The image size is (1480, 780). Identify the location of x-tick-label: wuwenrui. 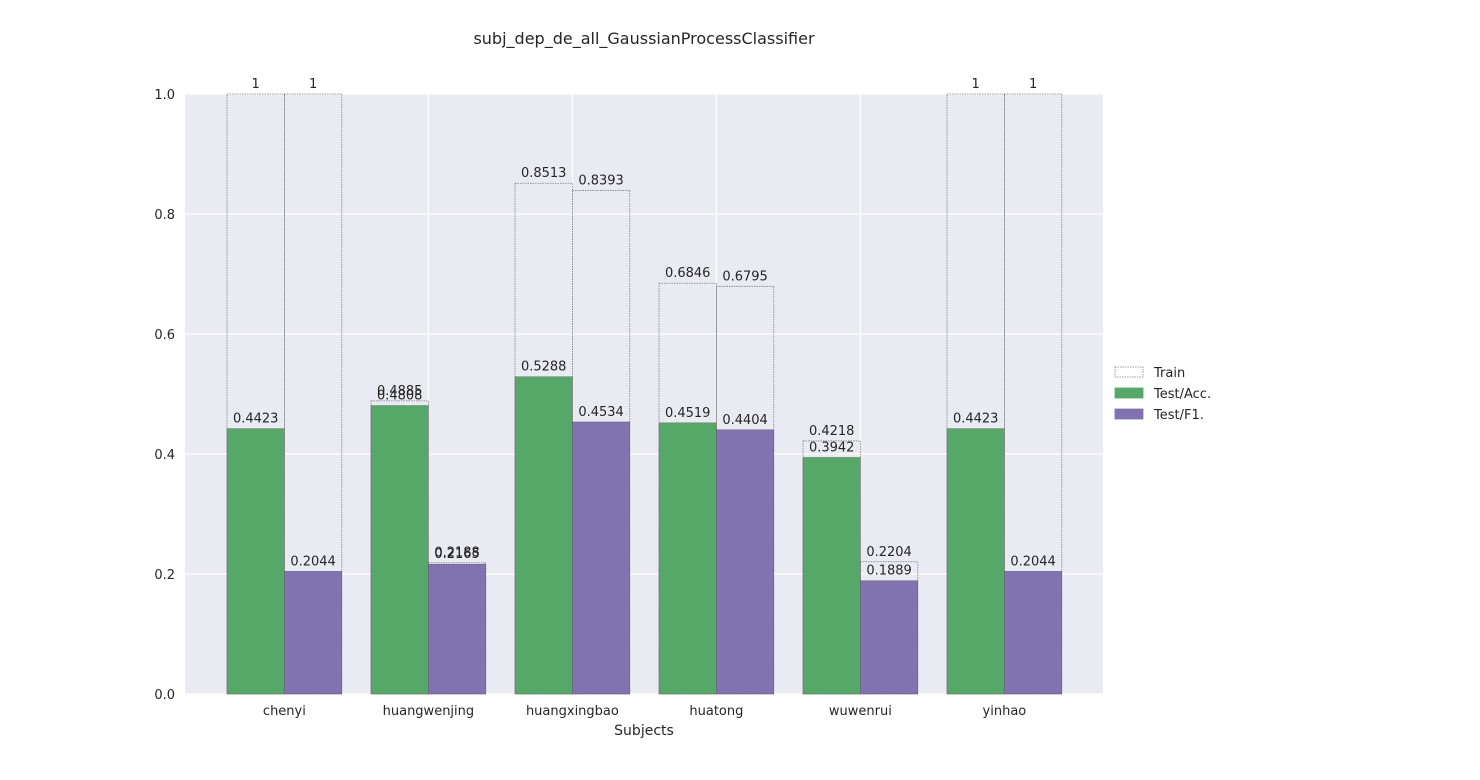
(860, 711).